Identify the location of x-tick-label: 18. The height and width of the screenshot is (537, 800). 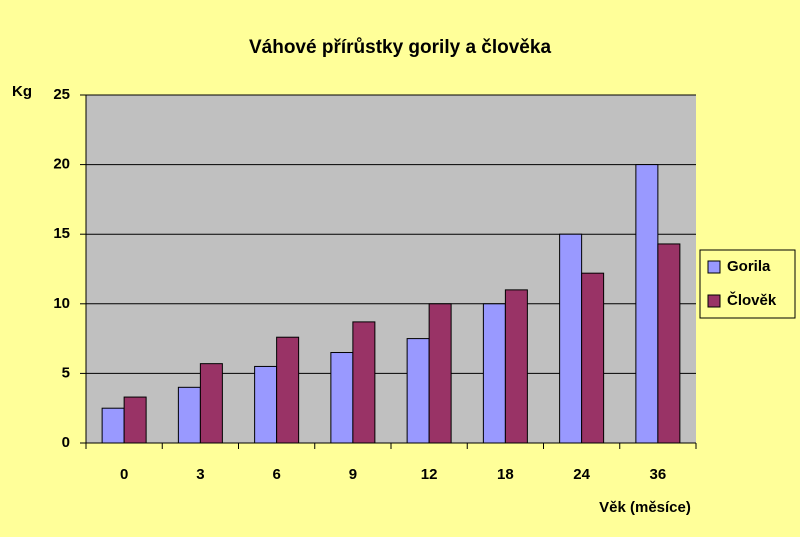
(505, 474).